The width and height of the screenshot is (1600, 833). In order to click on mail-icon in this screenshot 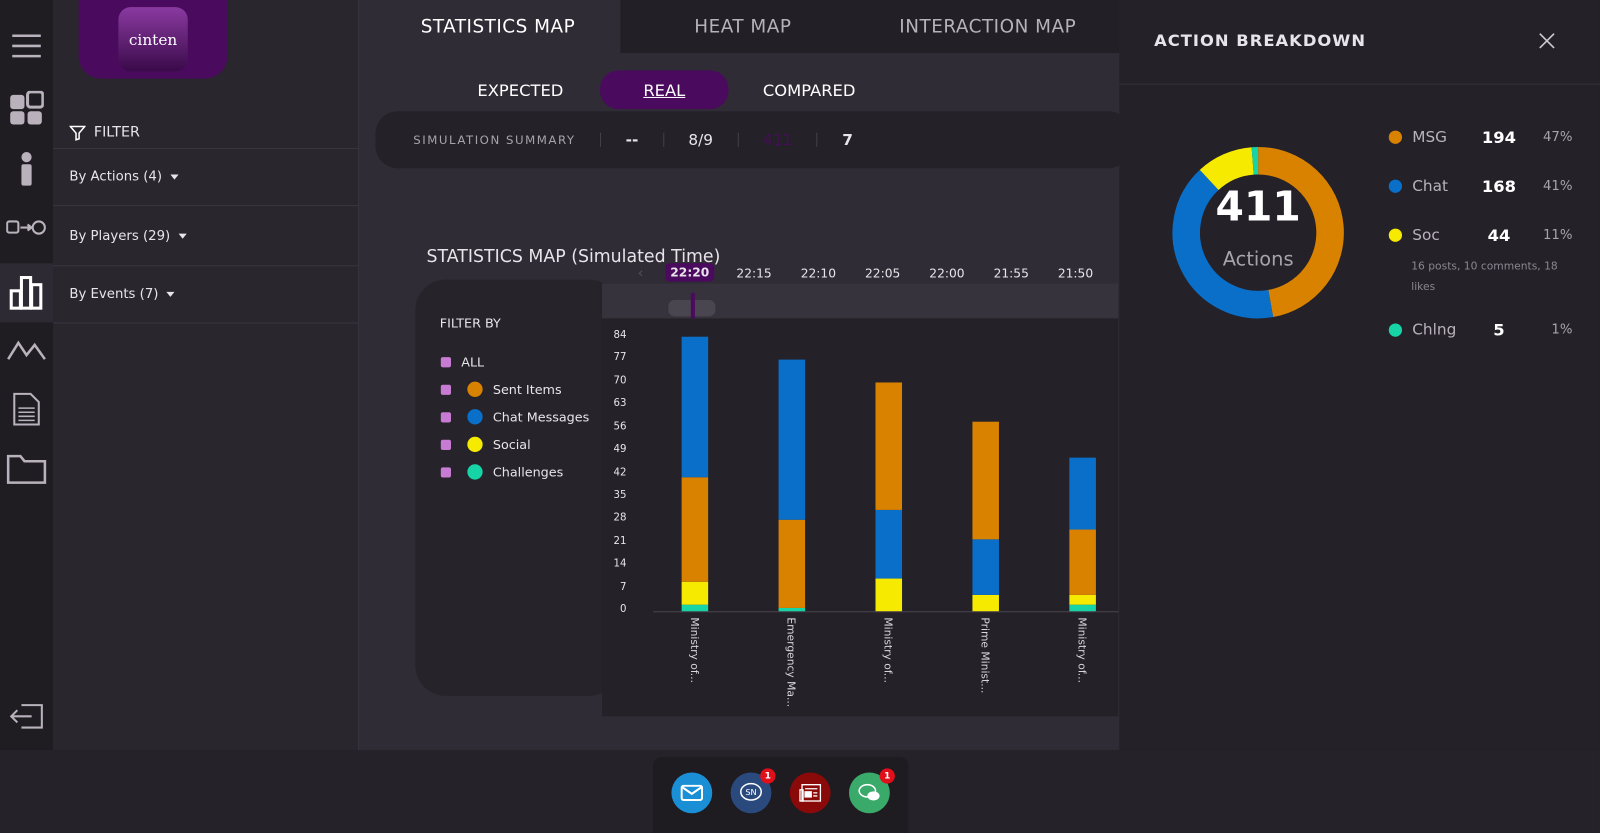, I will do `click(692, 793)`.